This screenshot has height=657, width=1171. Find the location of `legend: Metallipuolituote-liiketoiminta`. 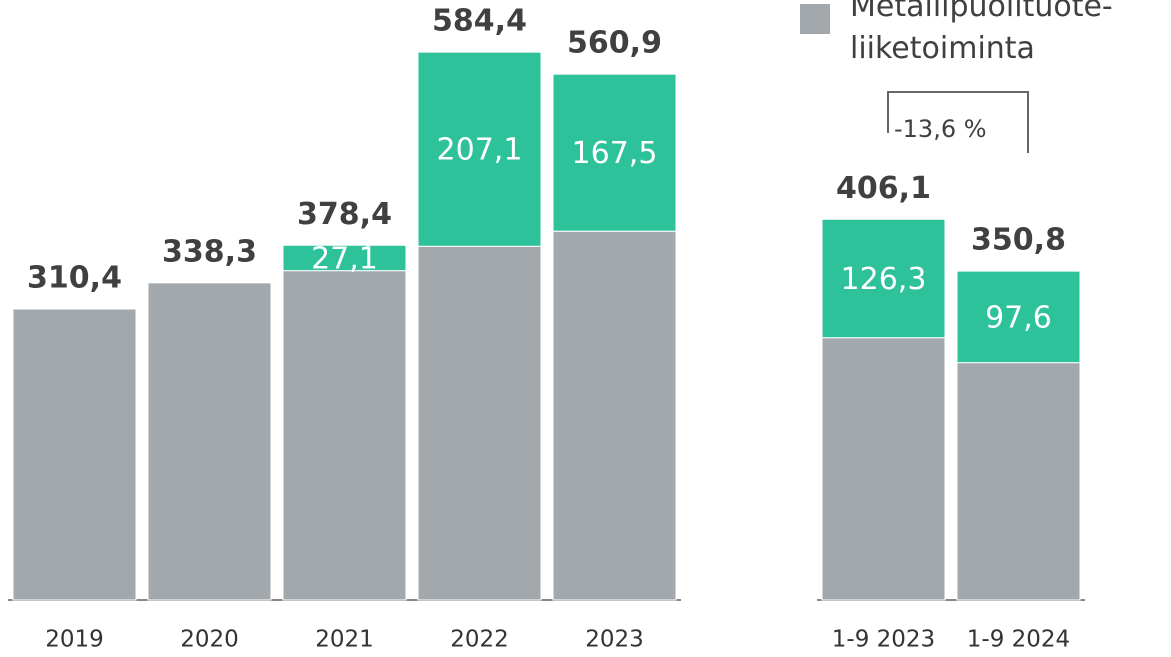

legend: Metallipuolituote-liiketoiminta is located at coordinates (956, 38).